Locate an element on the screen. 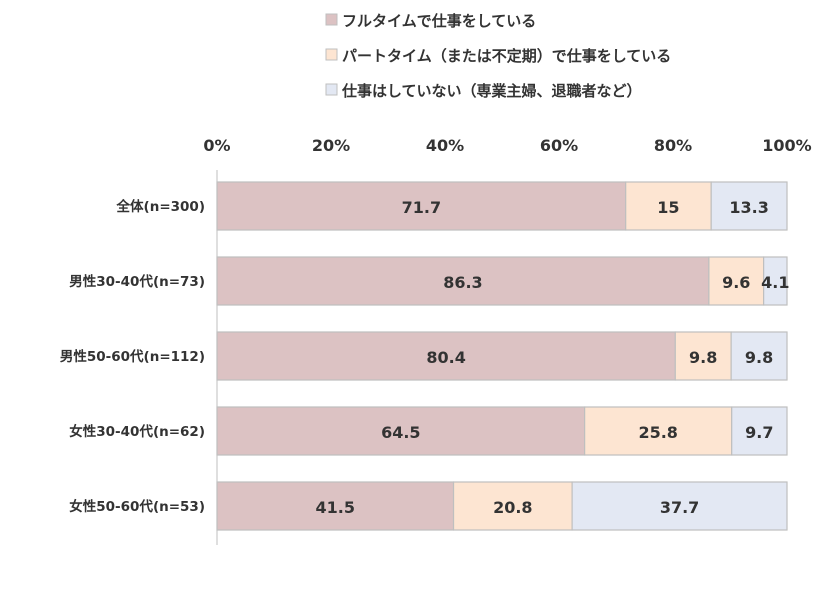  data-label: 13.3 is located at coordinates (748, 207).